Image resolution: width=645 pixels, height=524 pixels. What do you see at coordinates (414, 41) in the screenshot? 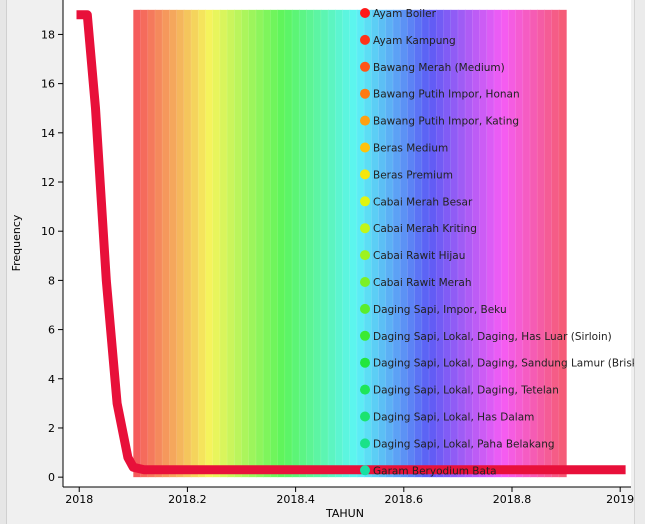
I see `legend-label: Ayam Kampung` at bounding box center [414, 41].